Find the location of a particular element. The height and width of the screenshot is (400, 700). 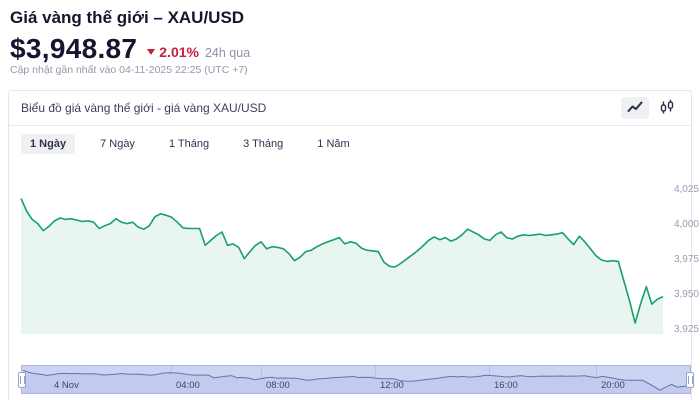

y-axis-label: 4,000 is located at coordinates (686, 224).